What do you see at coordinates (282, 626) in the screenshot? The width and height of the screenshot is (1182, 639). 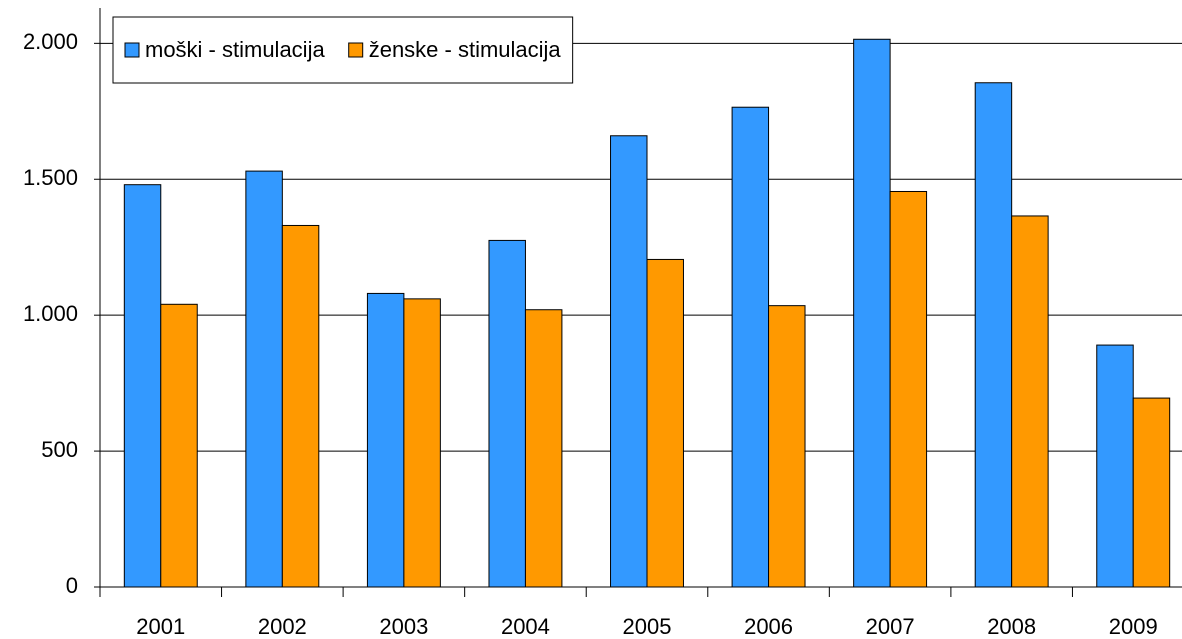 I see `x-tick-label: 2002` at bounding box center [282, 626].